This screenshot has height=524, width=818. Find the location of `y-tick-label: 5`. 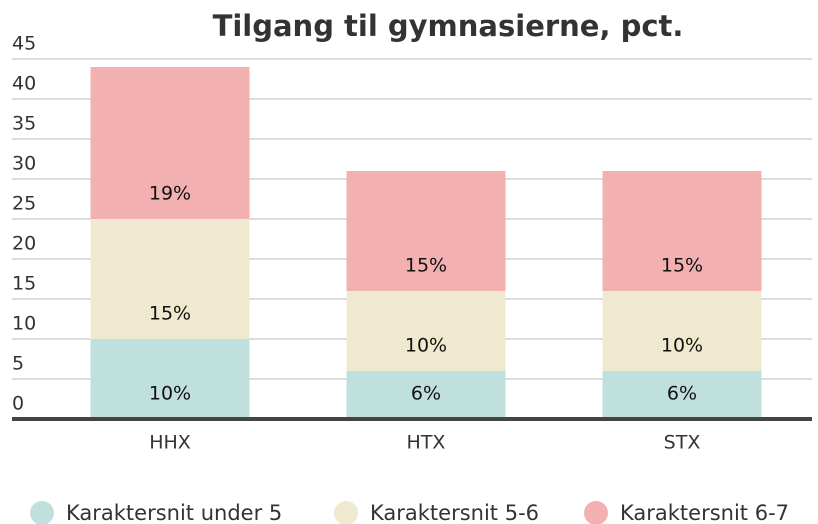

y-tick-label: 5 is located at coordinates (18, 364).